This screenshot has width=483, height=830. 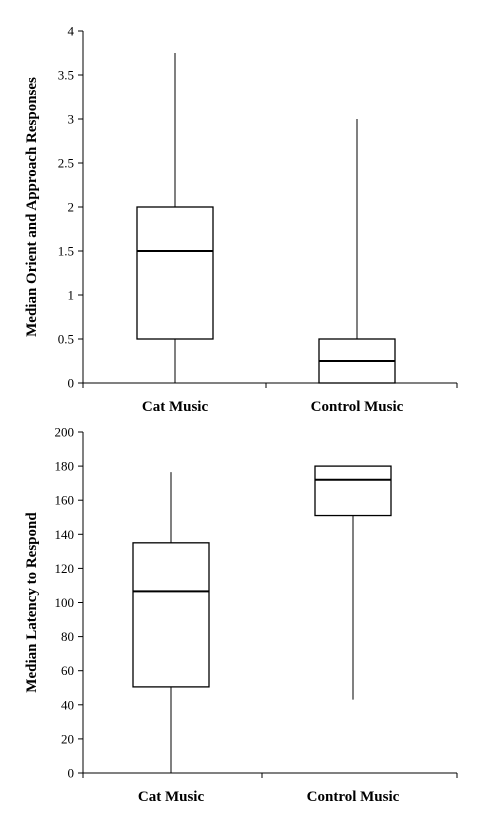 What do you see at coordinates (66, 251) in the screenshot?
I see `y-tick-label: 1.5` at bounding box center [66, 251].